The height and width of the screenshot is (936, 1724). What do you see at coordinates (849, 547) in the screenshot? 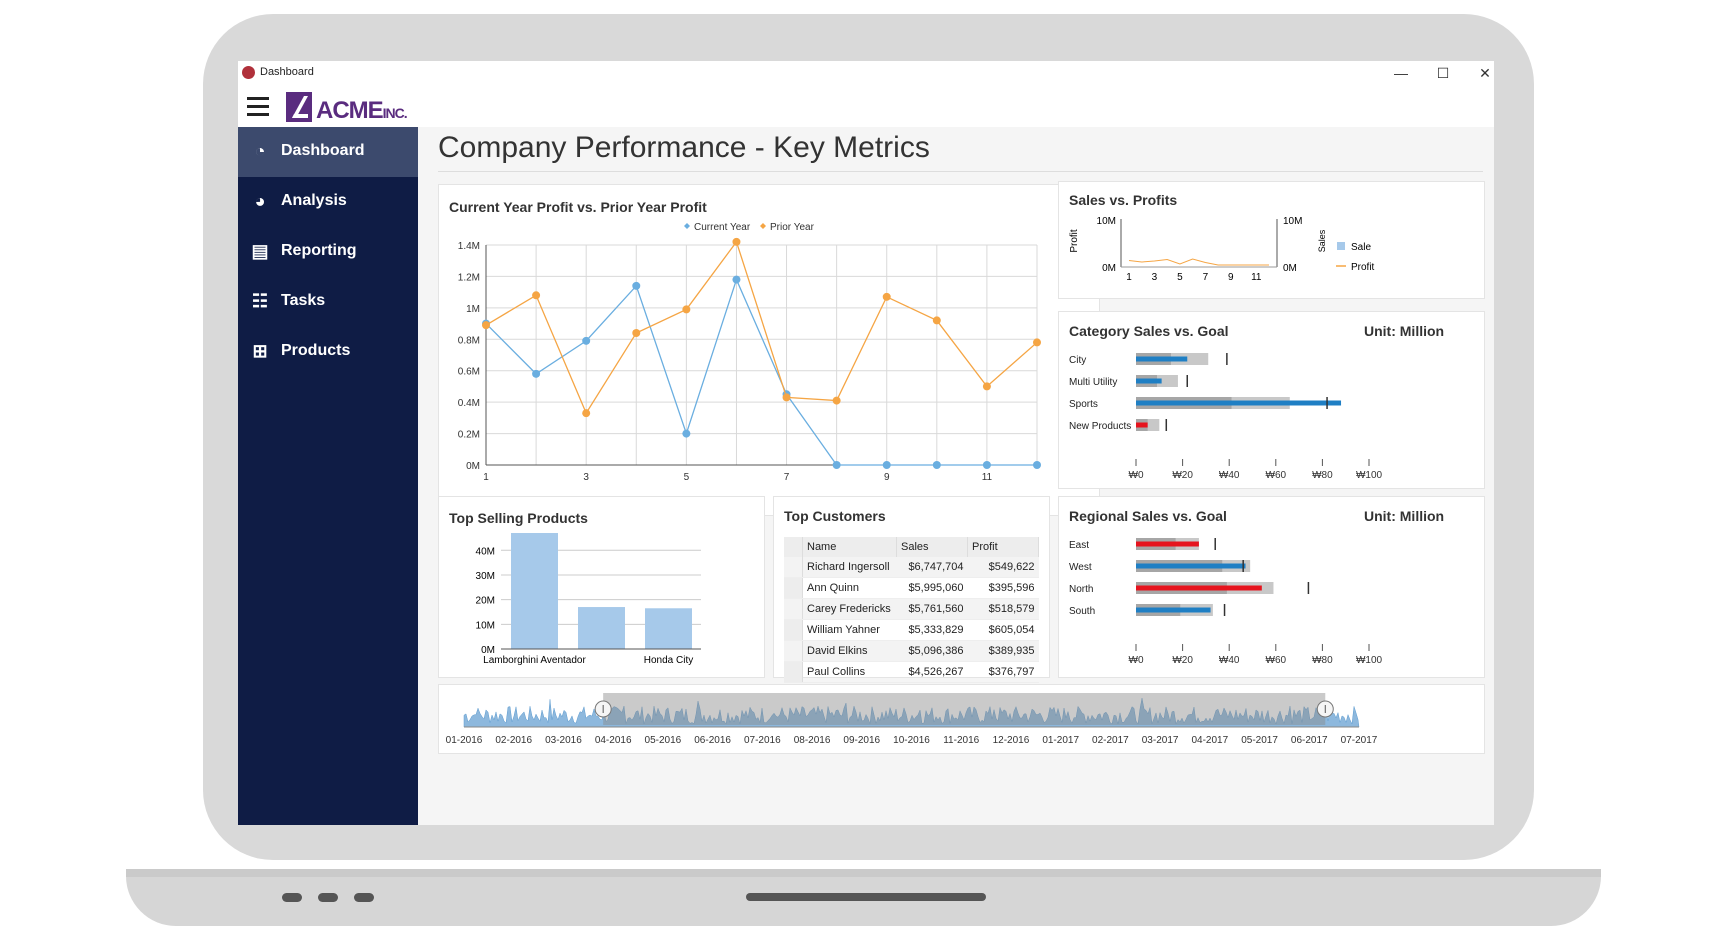
I see `column-header-name: Name` at bounding box center [849, 547].